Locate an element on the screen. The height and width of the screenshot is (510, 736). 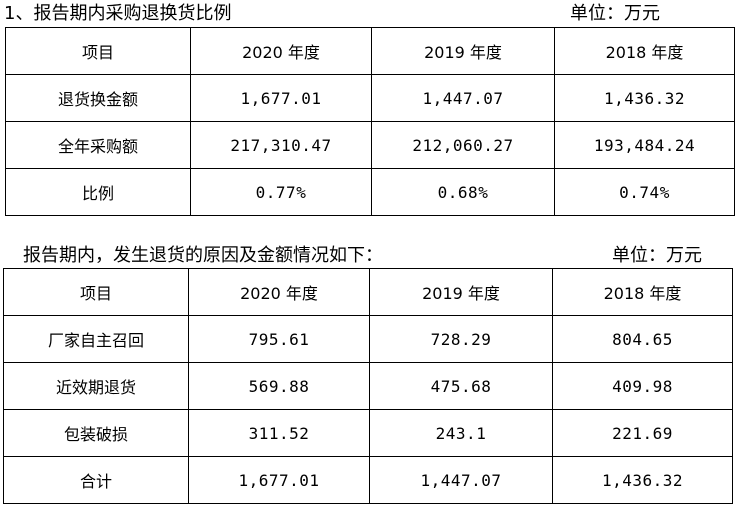
table-cell: 212,060.27 is located at coordinates (463, 145).